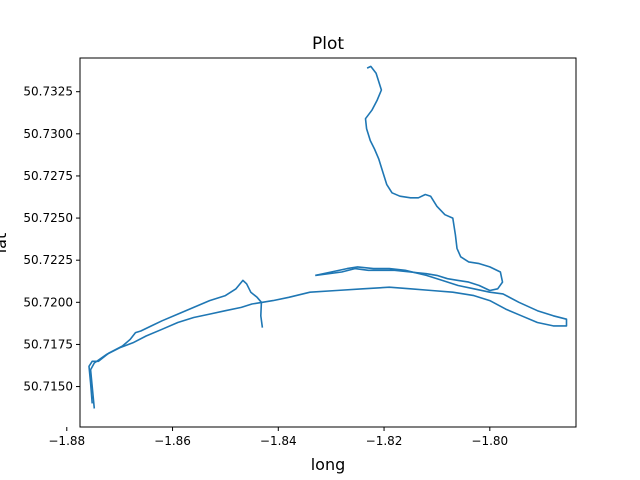 The image size is (640, 480). Describe the element at coordinates (48, 387) in the screenshot. I see `y-tick-label: 50.7150` at that location.